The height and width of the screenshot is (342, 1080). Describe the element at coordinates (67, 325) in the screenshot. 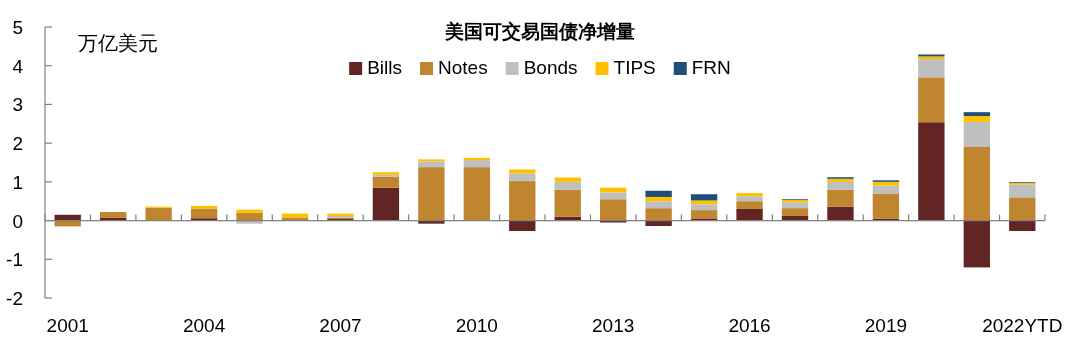

I see `x-tick-label: 2001` at that location.